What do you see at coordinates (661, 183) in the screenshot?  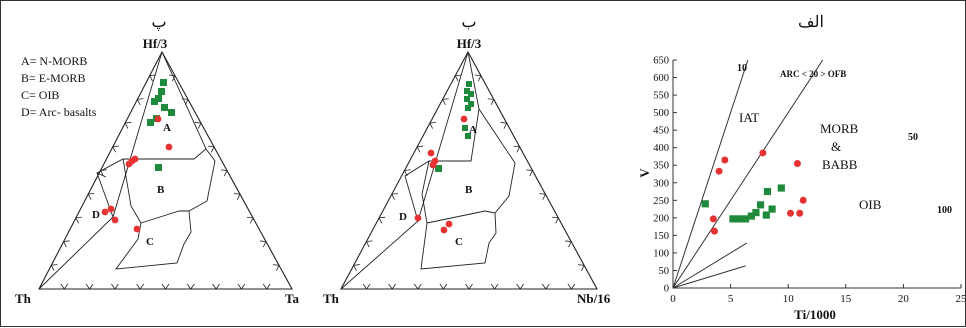 I see `y-tick-label: 300` at bounding box center [661, 183].